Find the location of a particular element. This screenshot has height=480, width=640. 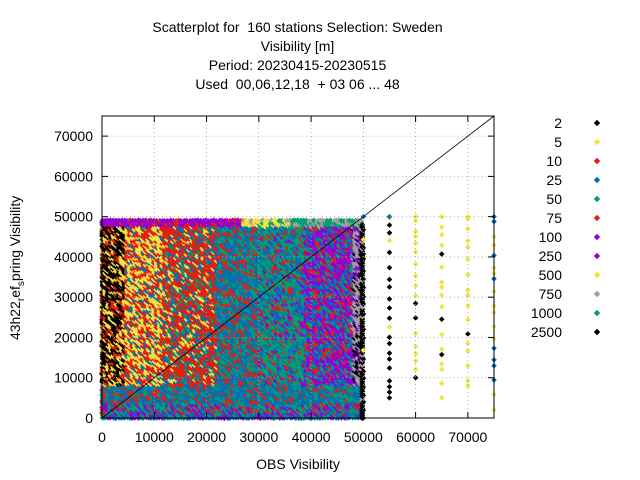

title-line-4: Used 00,06,12,18 + 03 06 ... 48 is located at coordinates (297, 84).